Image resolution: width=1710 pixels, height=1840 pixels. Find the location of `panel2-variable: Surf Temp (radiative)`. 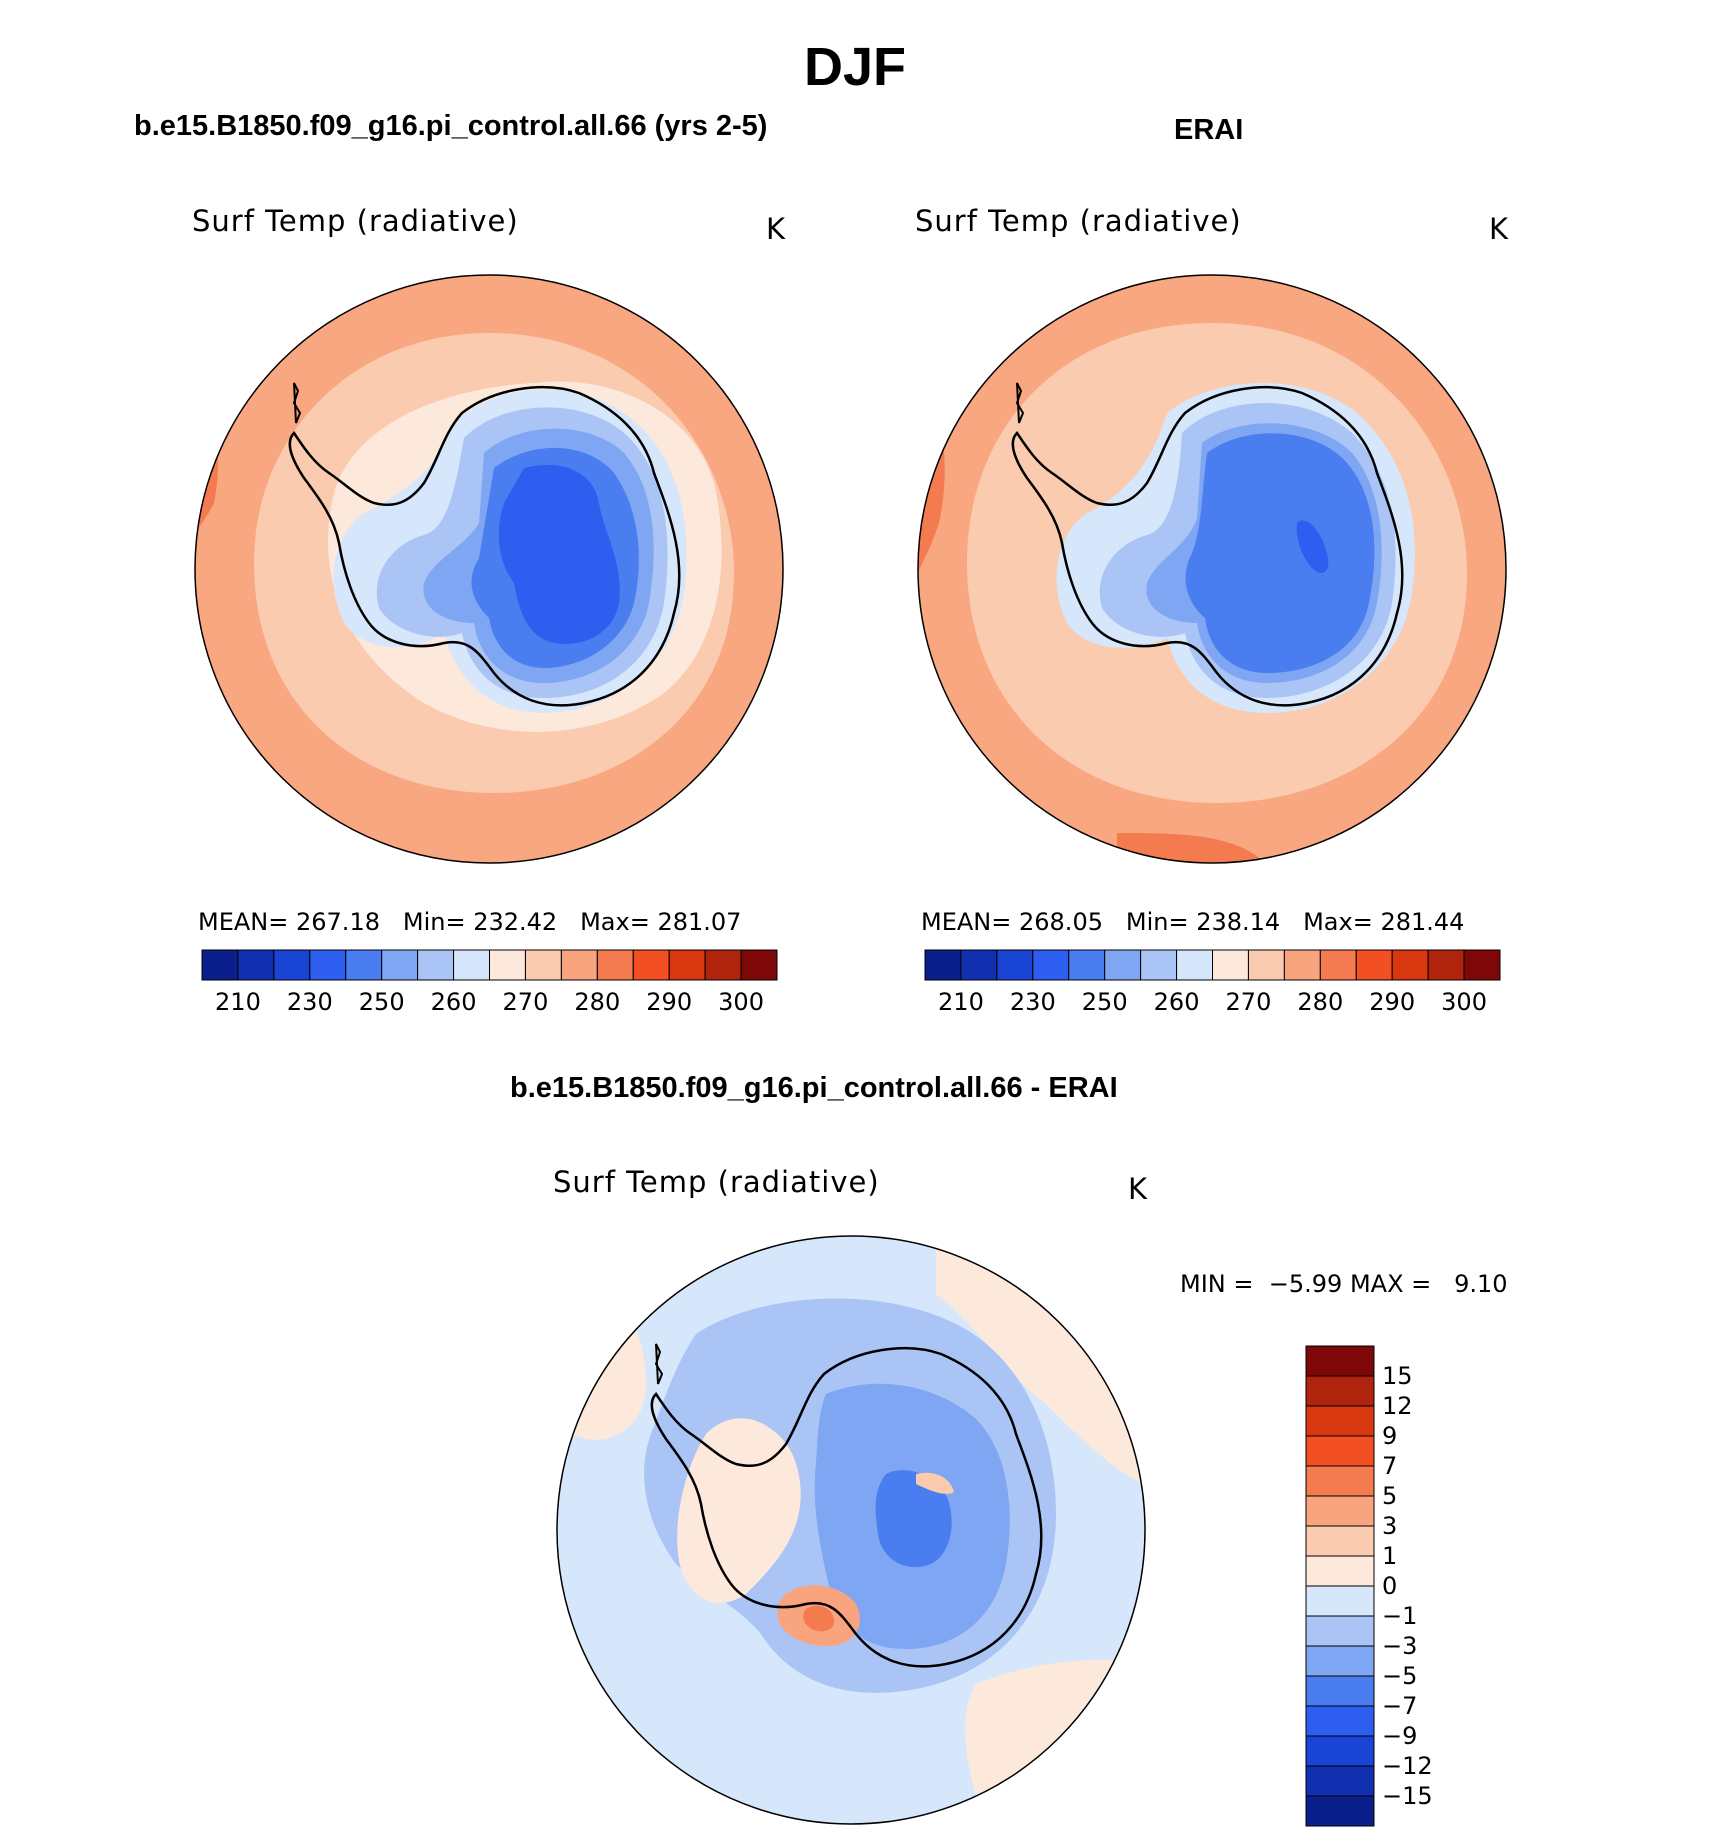

panel2-variable: Surf Temp (radiative) is located at coordinates (1078, 221).